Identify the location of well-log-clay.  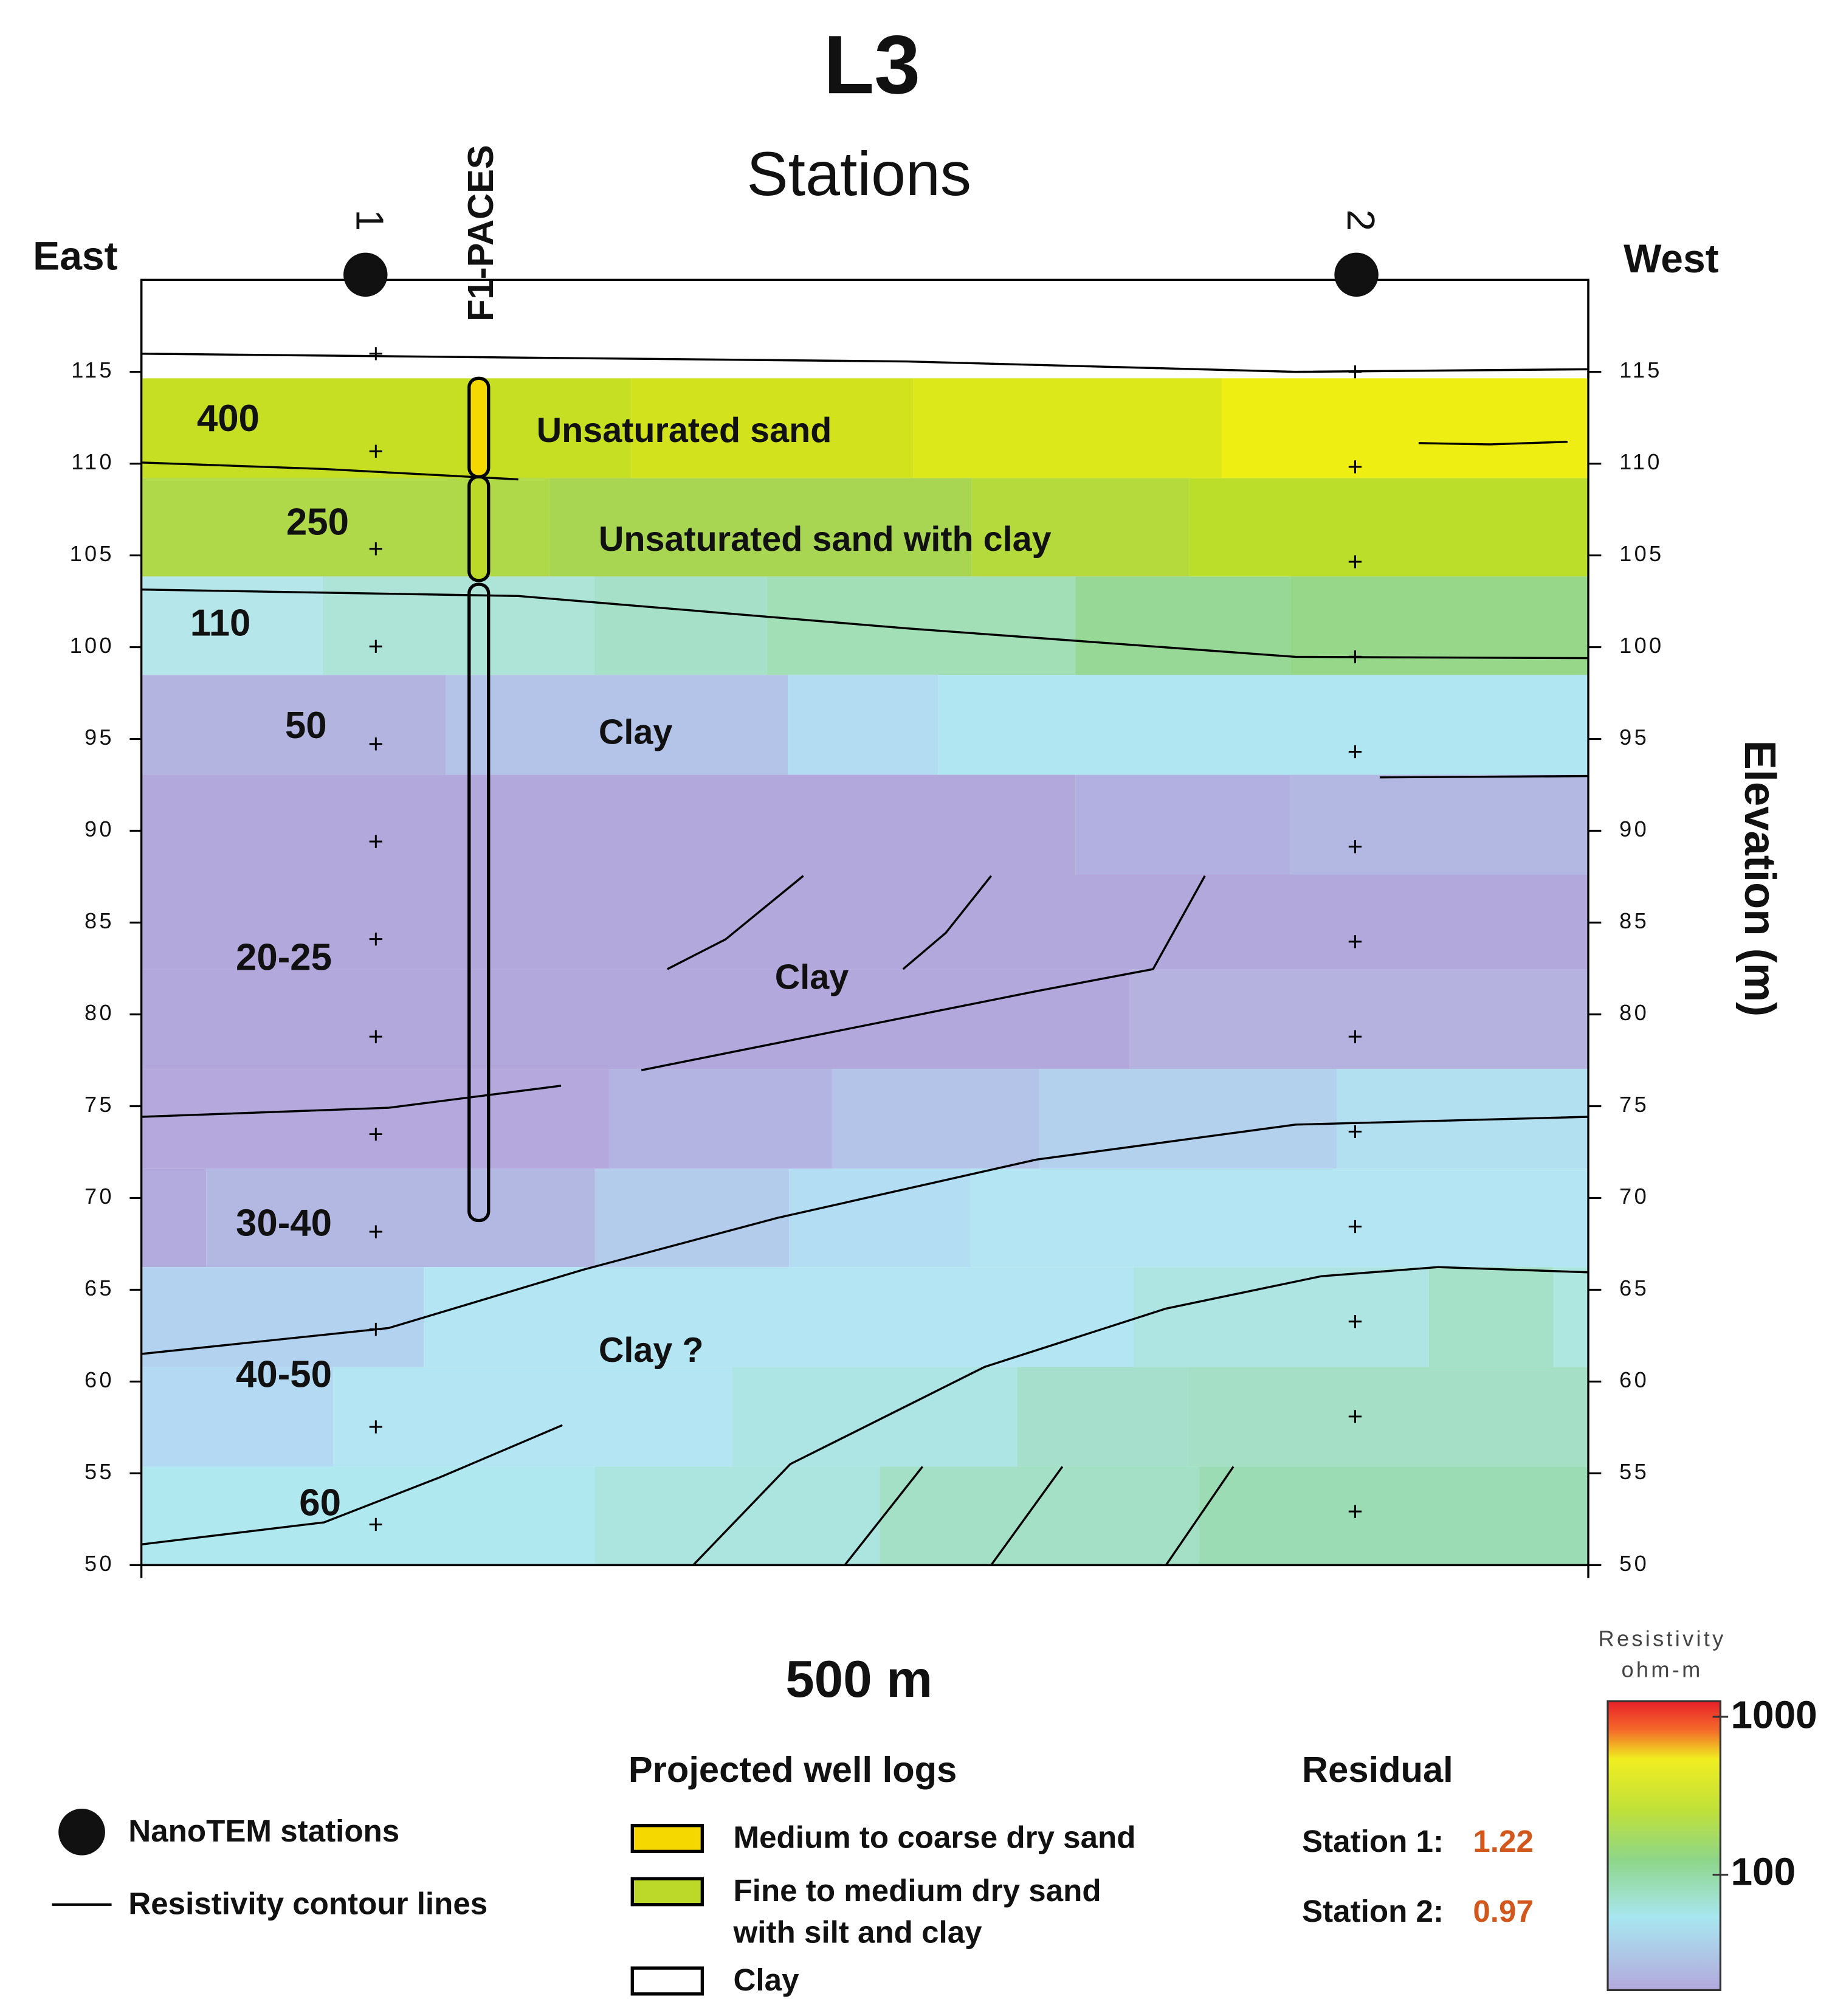
(479, 902).